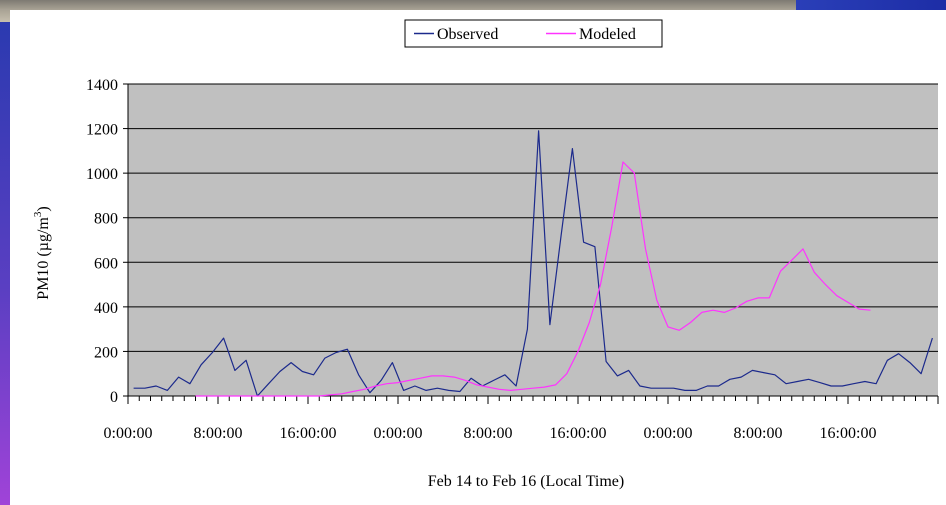  What do you see at coordinates (114, 397) in the screenshot?
I see `y-tick-label: 0` at bounding box center [114, 397].